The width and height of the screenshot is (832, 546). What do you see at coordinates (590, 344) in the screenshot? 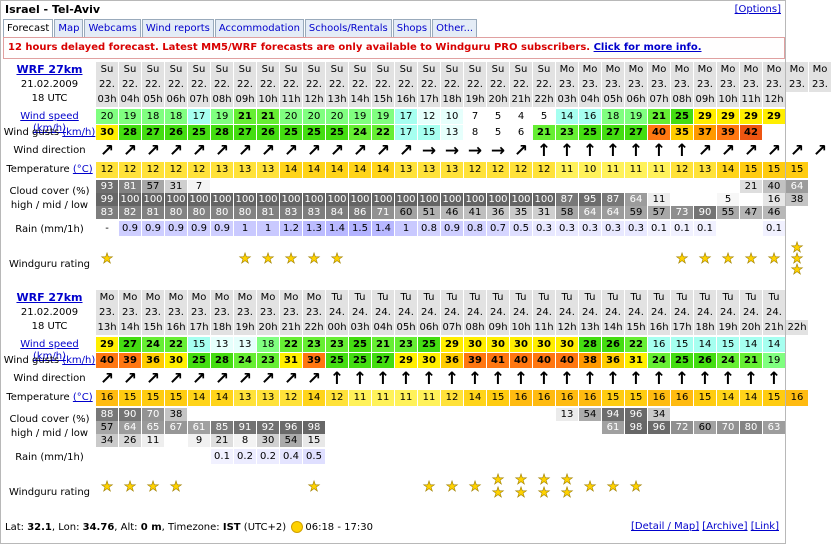
I see `wind-speed-cell: 28` at bounding box center [590, 344].